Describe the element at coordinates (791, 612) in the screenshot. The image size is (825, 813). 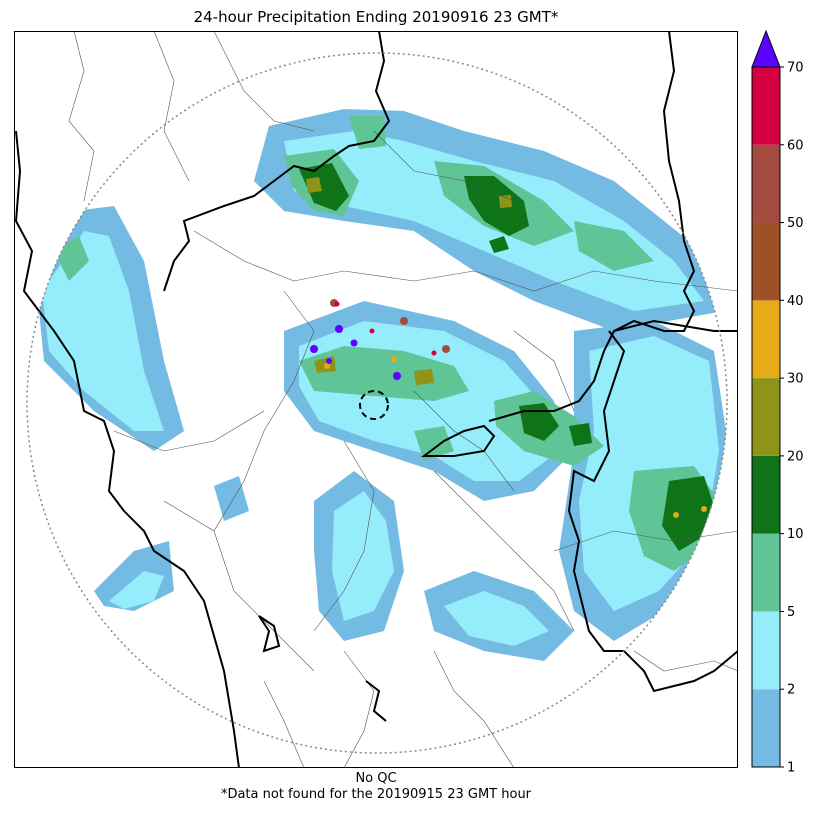
I see `colorbar-tick-label-5: 5` at that location.